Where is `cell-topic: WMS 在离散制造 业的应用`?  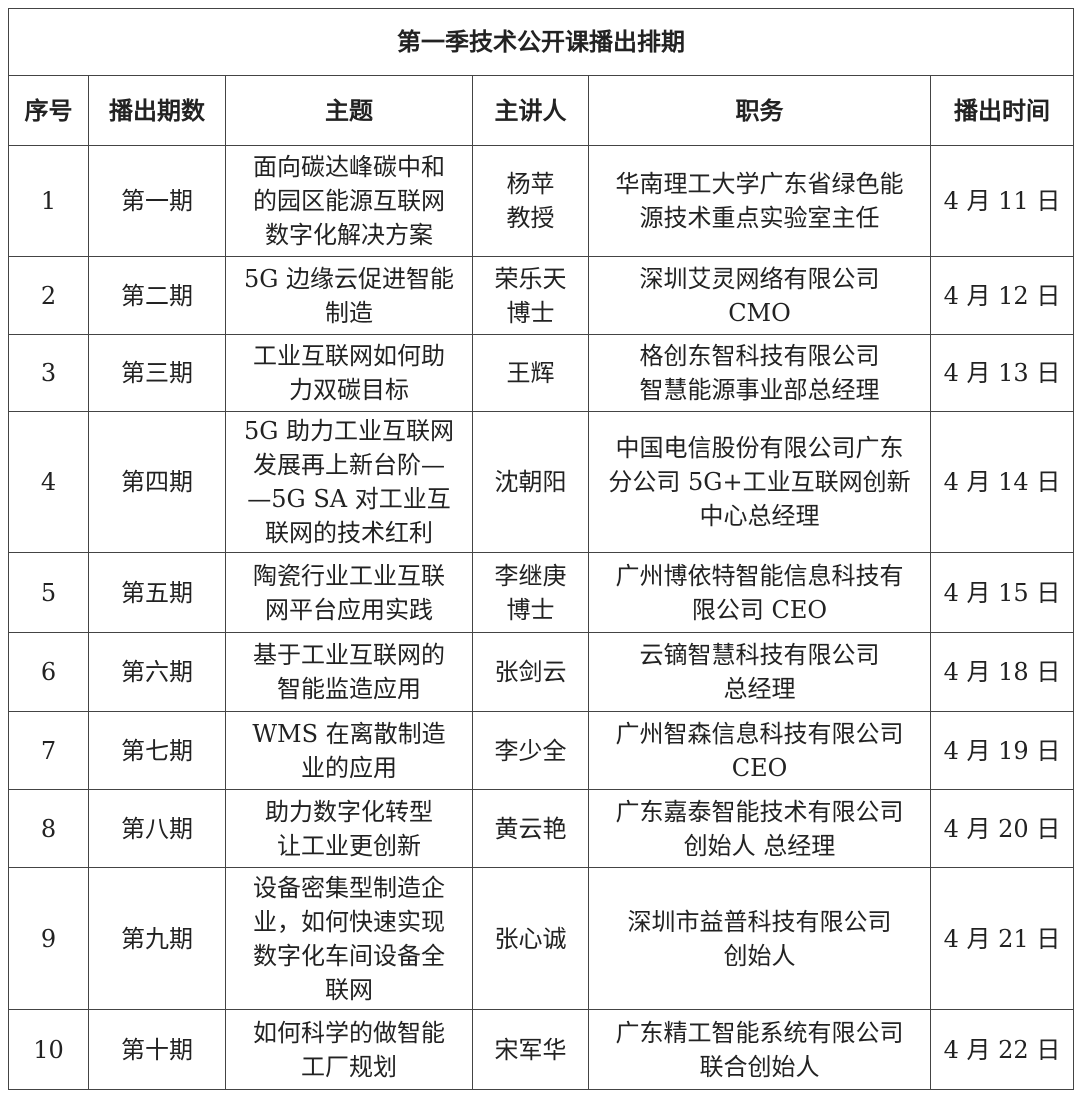
cell-topic: WMS 在离散制造 业的应用 is located at coordinates (349, 750).